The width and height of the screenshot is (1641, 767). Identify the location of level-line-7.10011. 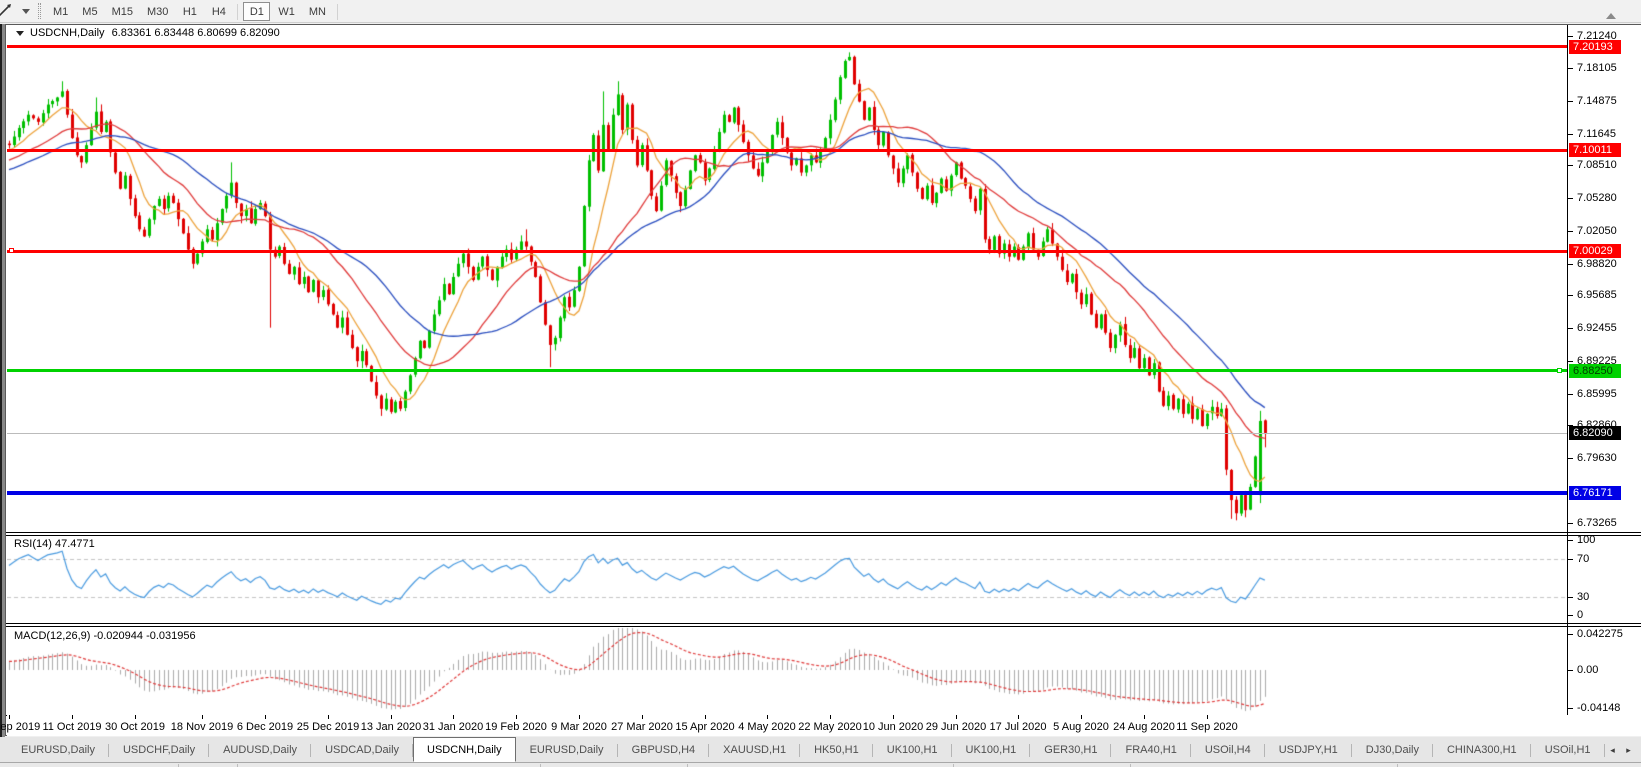
(787, 150).